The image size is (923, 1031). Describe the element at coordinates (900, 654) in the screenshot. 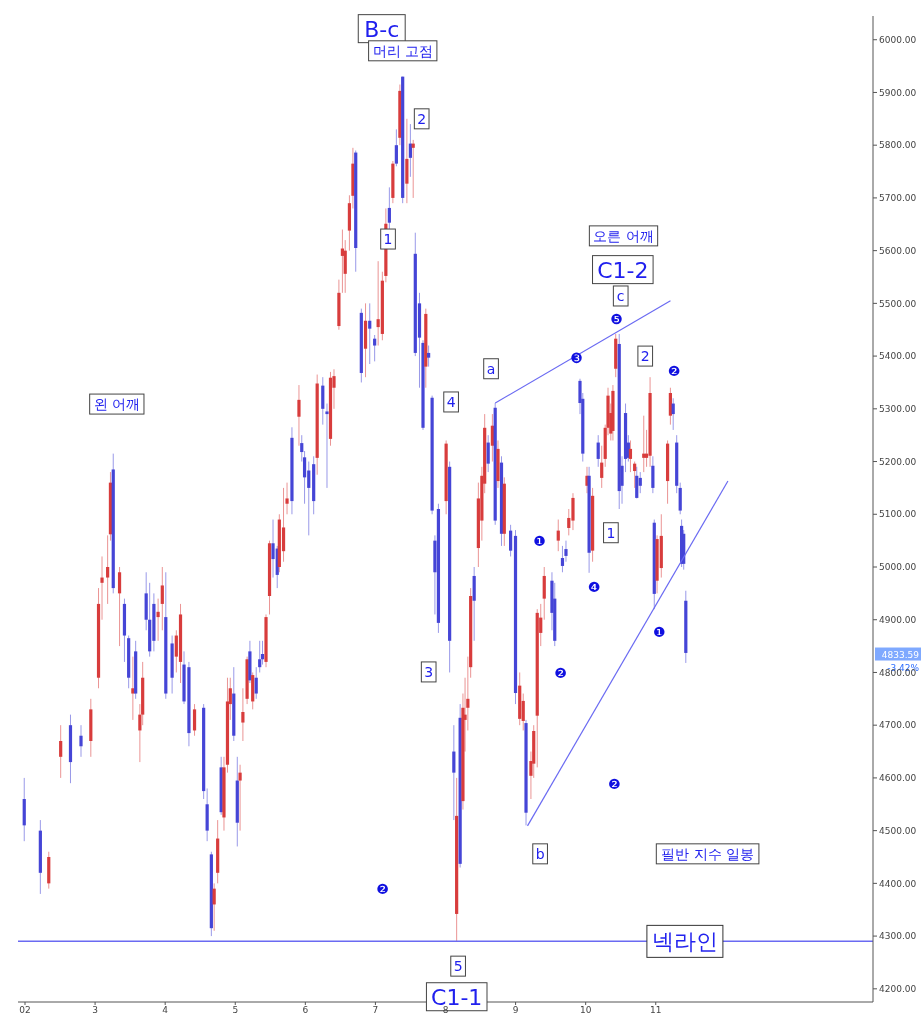

I see `text: 4833.59` at that location.